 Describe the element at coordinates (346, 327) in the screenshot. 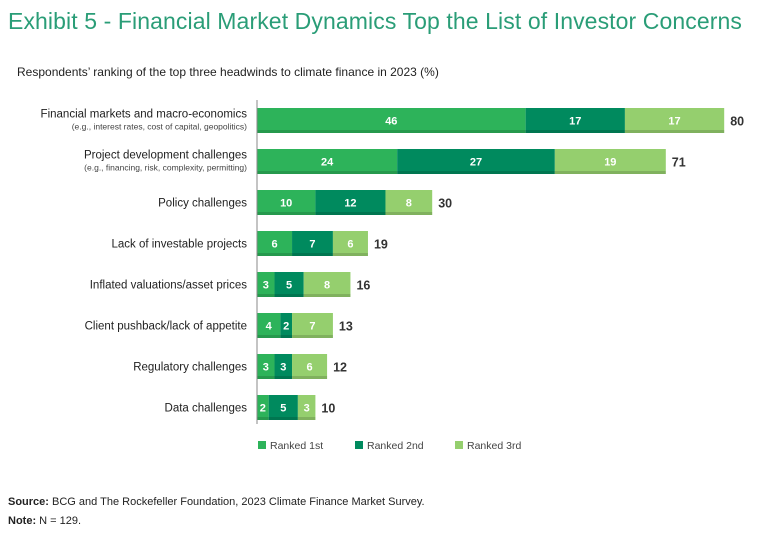

I see `bar-total-label: 13` at that location.